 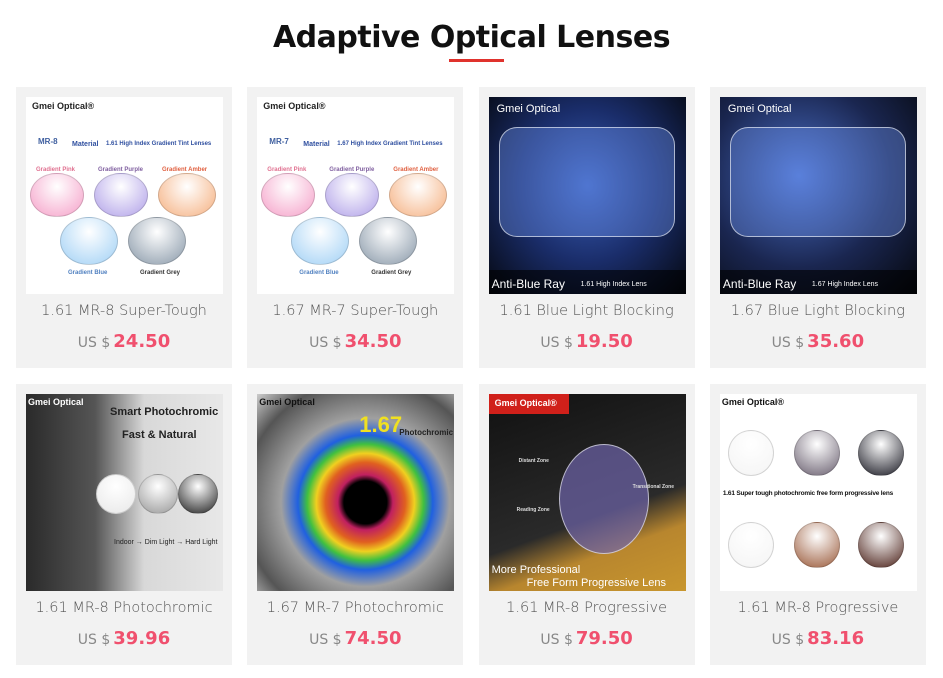 What do you see at coordinates (596, 583) in the screenshot?
I see `image-text: Free Form Progressive Lens` at bounding box center [596, 583].